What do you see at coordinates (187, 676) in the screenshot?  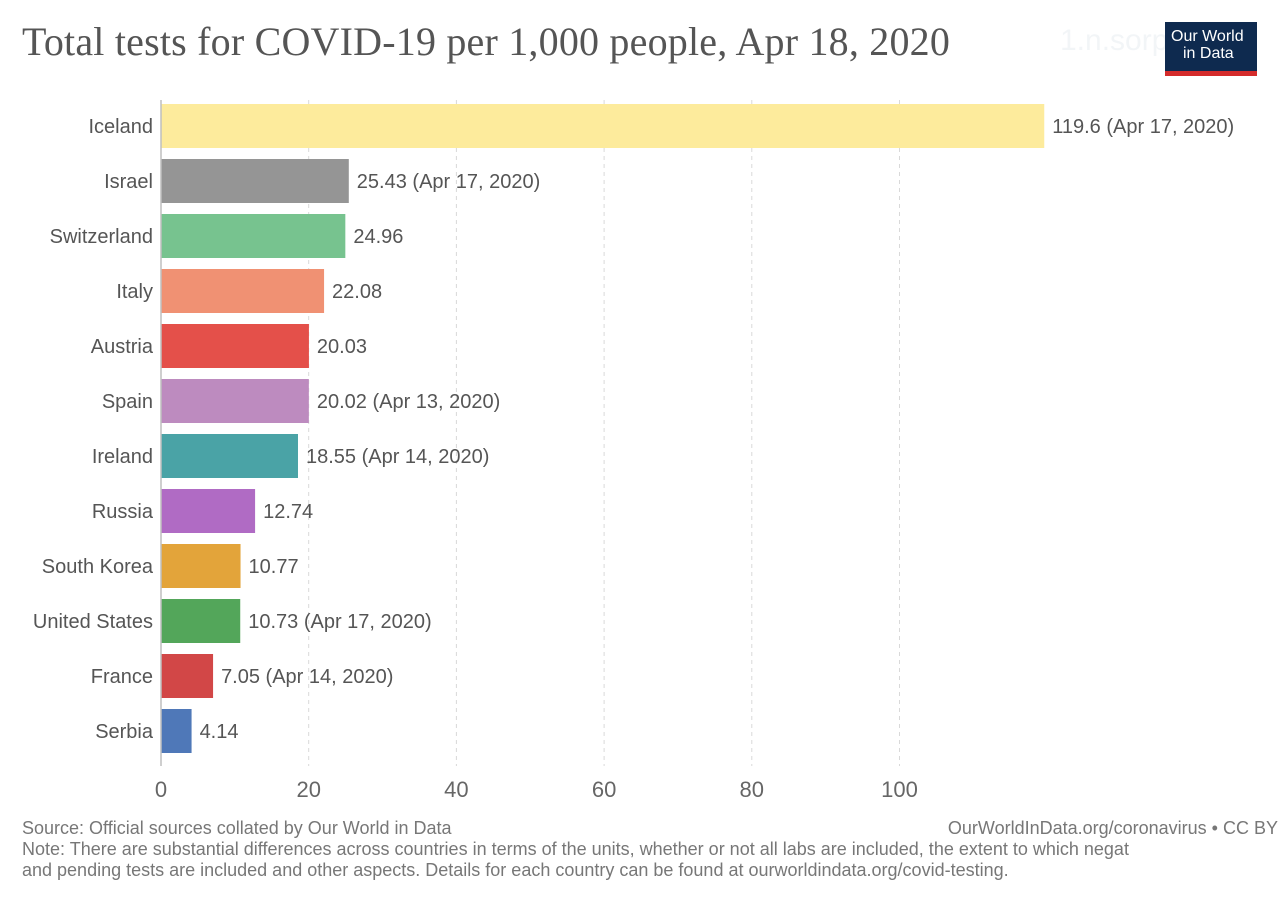 I see `bar-france` at bounding box center [187, 676].